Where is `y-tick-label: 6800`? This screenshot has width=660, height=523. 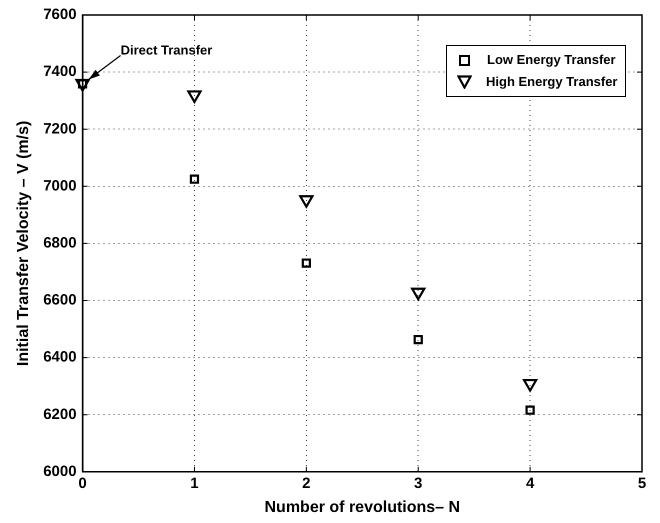 y-tick-label: 6800 is located at coordinates (60, 243).